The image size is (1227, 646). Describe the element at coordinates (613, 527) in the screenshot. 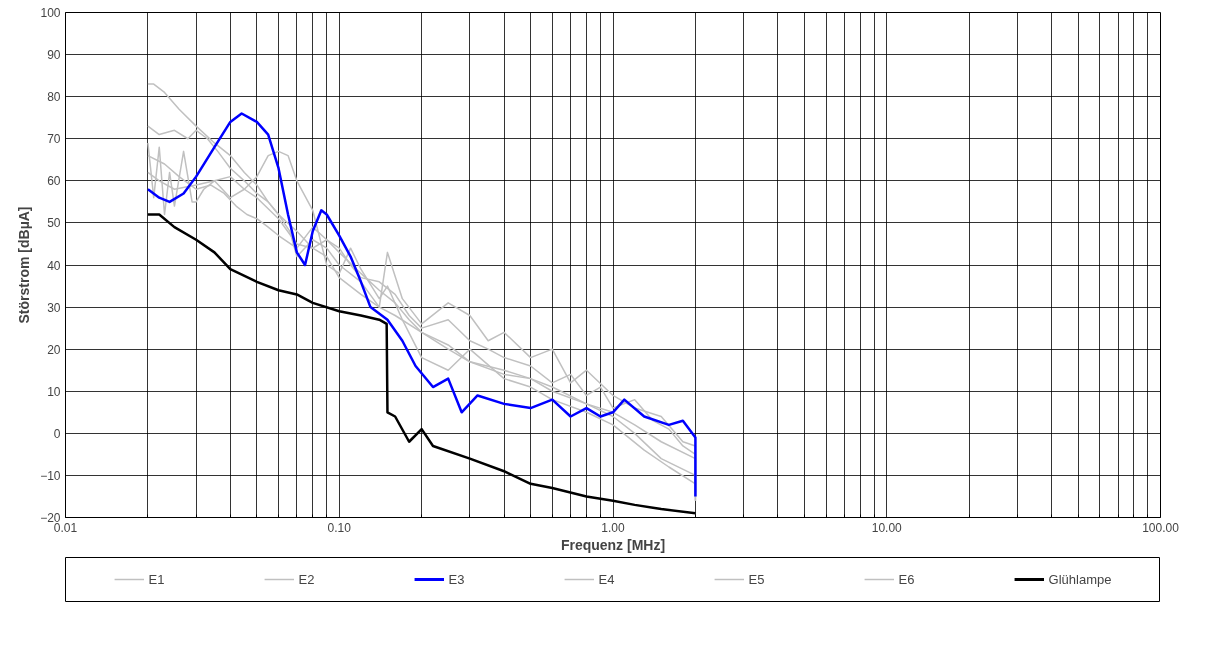

I see `x-tick-label: 1.00` at that location.